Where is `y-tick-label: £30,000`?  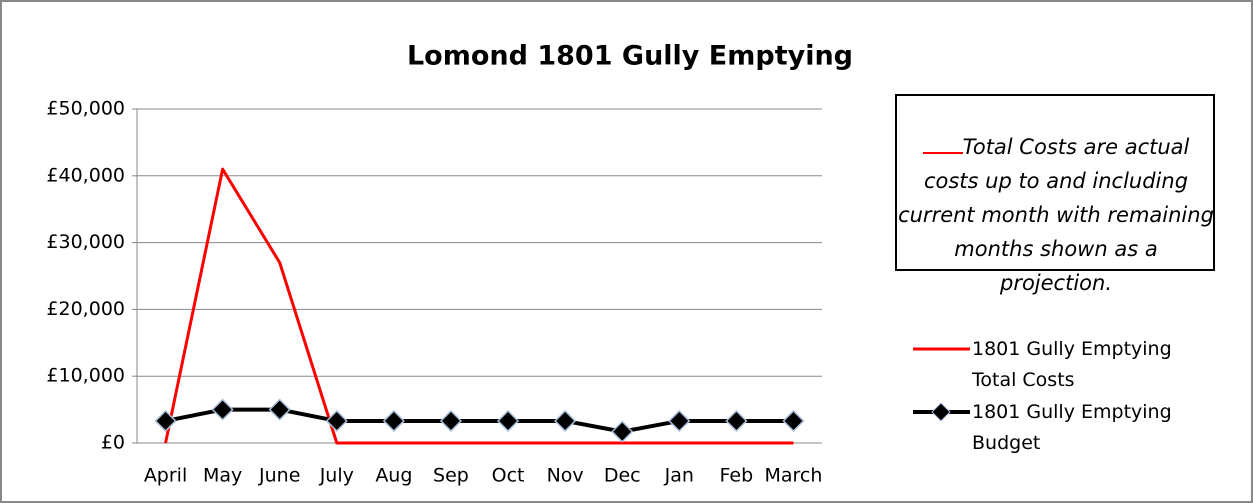
y-tick-label: £30,000 is located at coordinates (85, 242).